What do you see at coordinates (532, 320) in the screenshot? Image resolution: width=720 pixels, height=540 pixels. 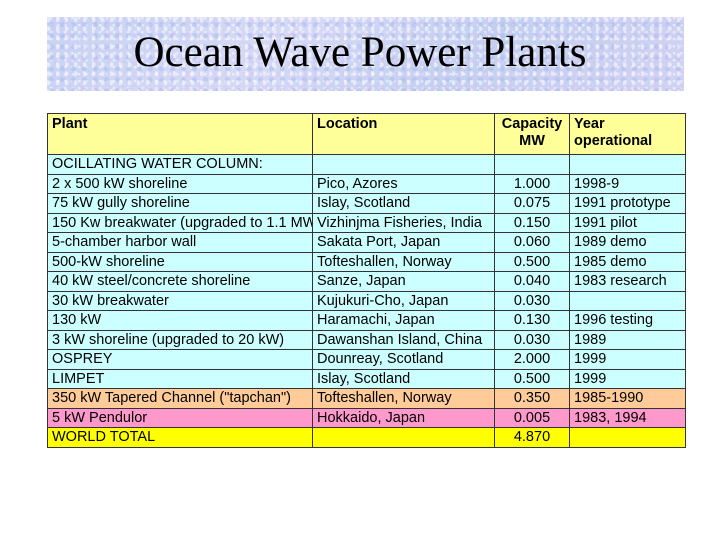 I see `capacity-cell: 0.130` at bounding box center [532, 320].